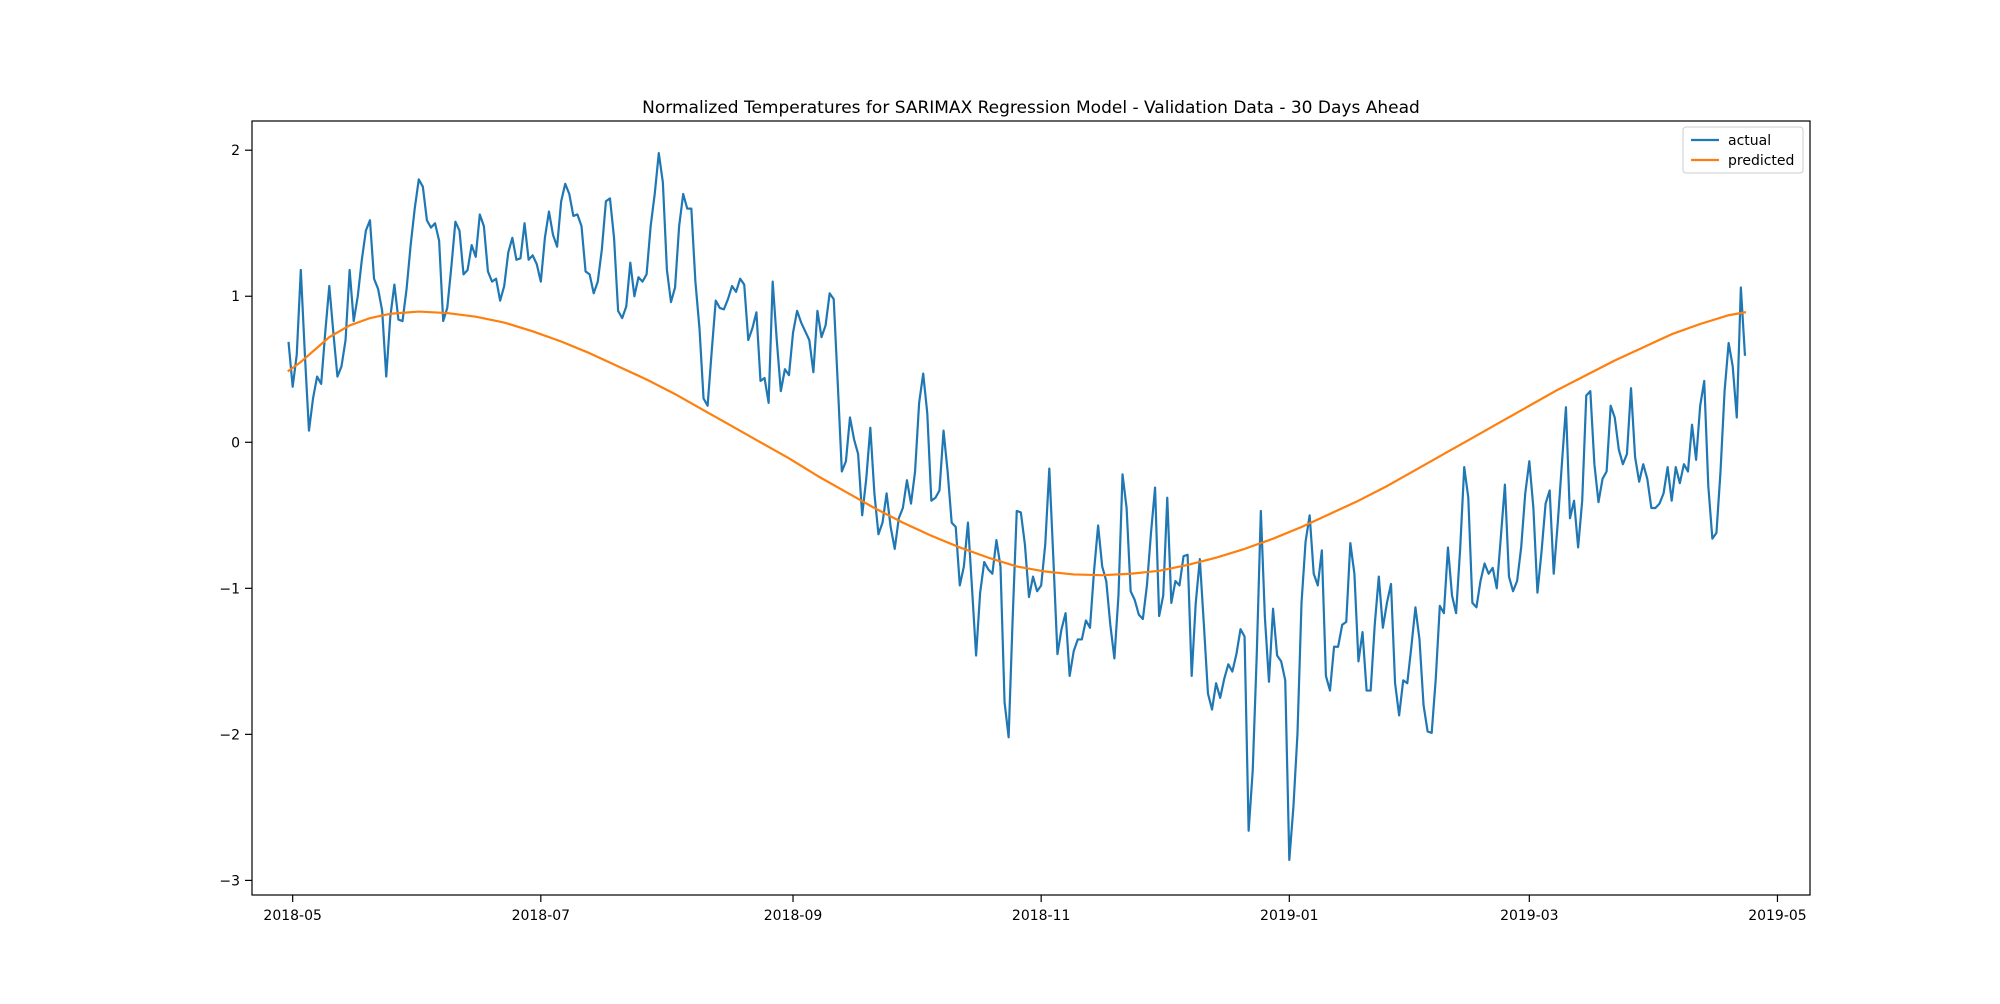  What do you see at coordinates (1289, 916) in the screenshot?
I see `x-tick-label: 2019-01` at bounding box center [1289, 916].